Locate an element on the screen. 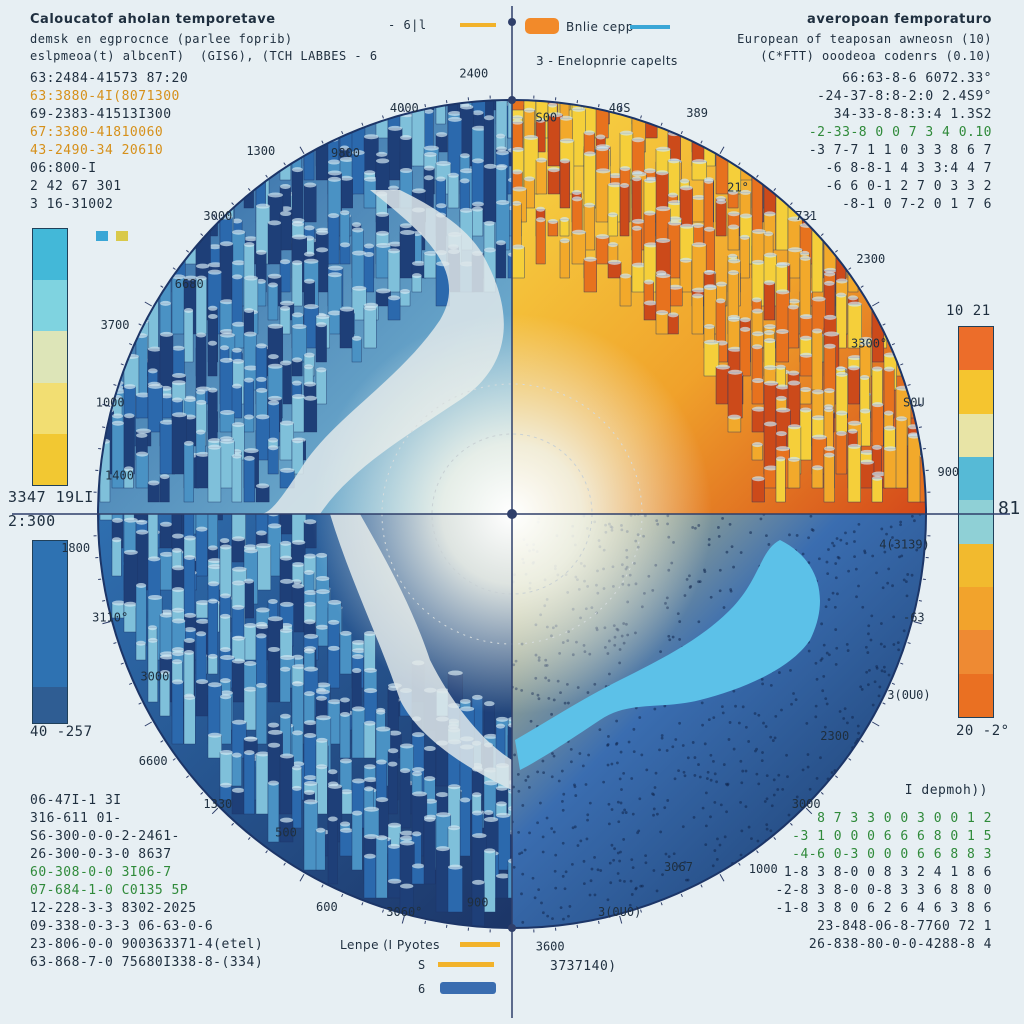  data-right-bottom-line: -1-8 3 8 0 6 2 6 4 6 3 8 6 is located at coordinates (883, 908).